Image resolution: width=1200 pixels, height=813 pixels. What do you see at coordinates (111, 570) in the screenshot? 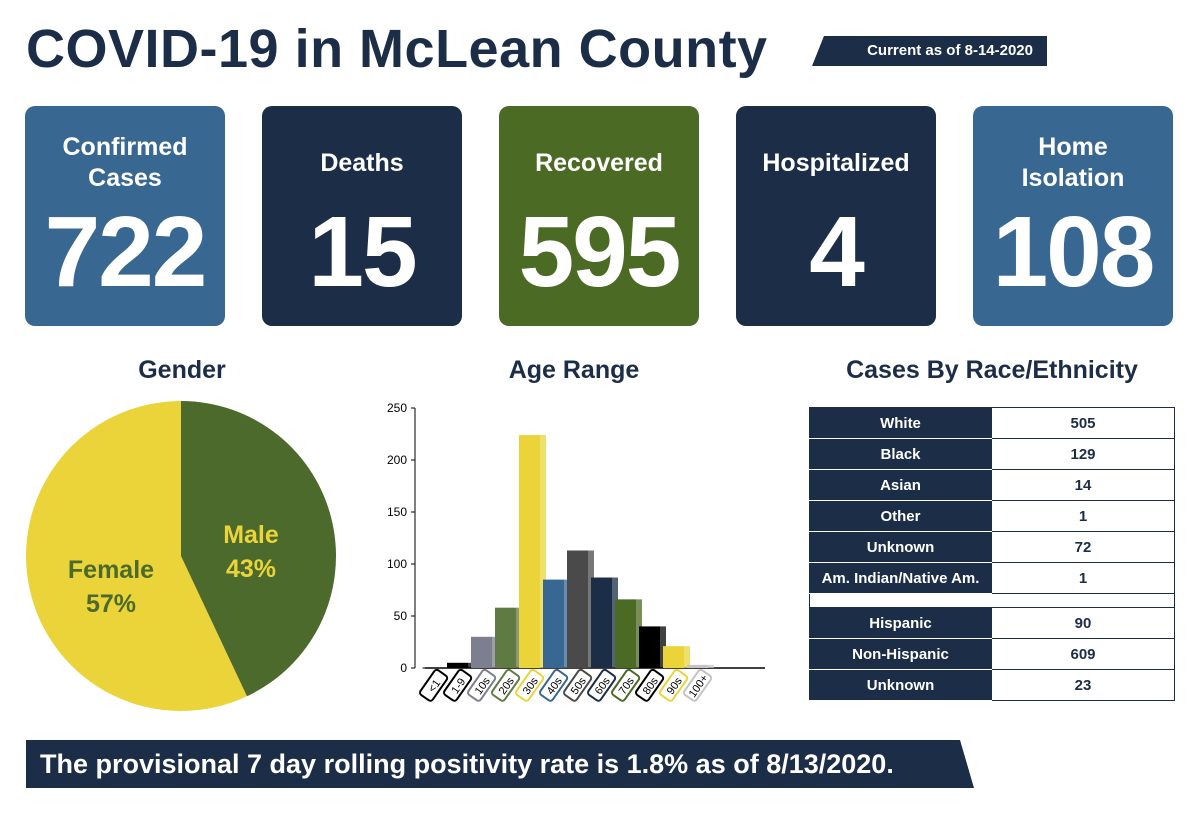
I see `pie-category-label: Female` at bounding box center [111, 570].